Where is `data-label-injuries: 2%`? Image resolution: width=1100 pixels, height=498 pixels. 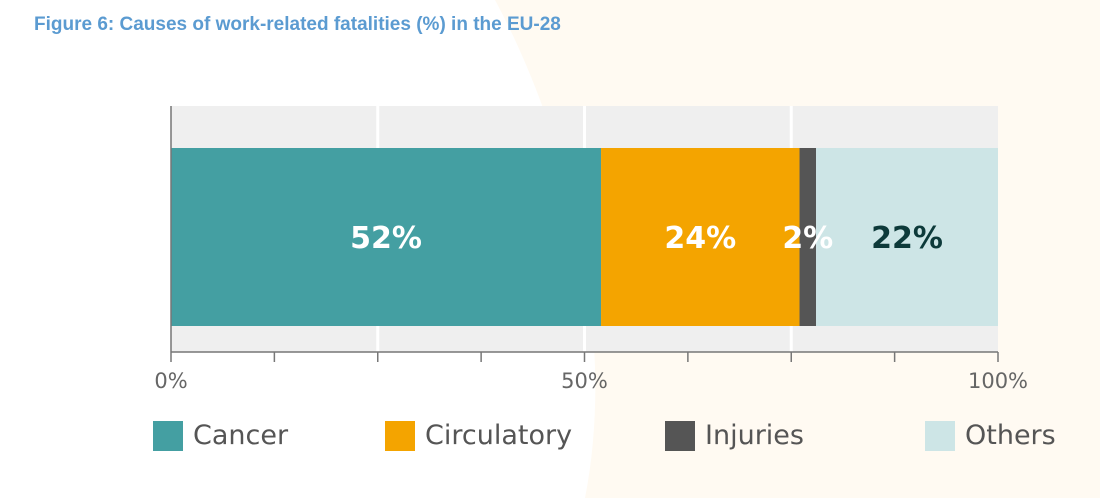 data-label-injuries: 2% is located at coordinates (807, 238).